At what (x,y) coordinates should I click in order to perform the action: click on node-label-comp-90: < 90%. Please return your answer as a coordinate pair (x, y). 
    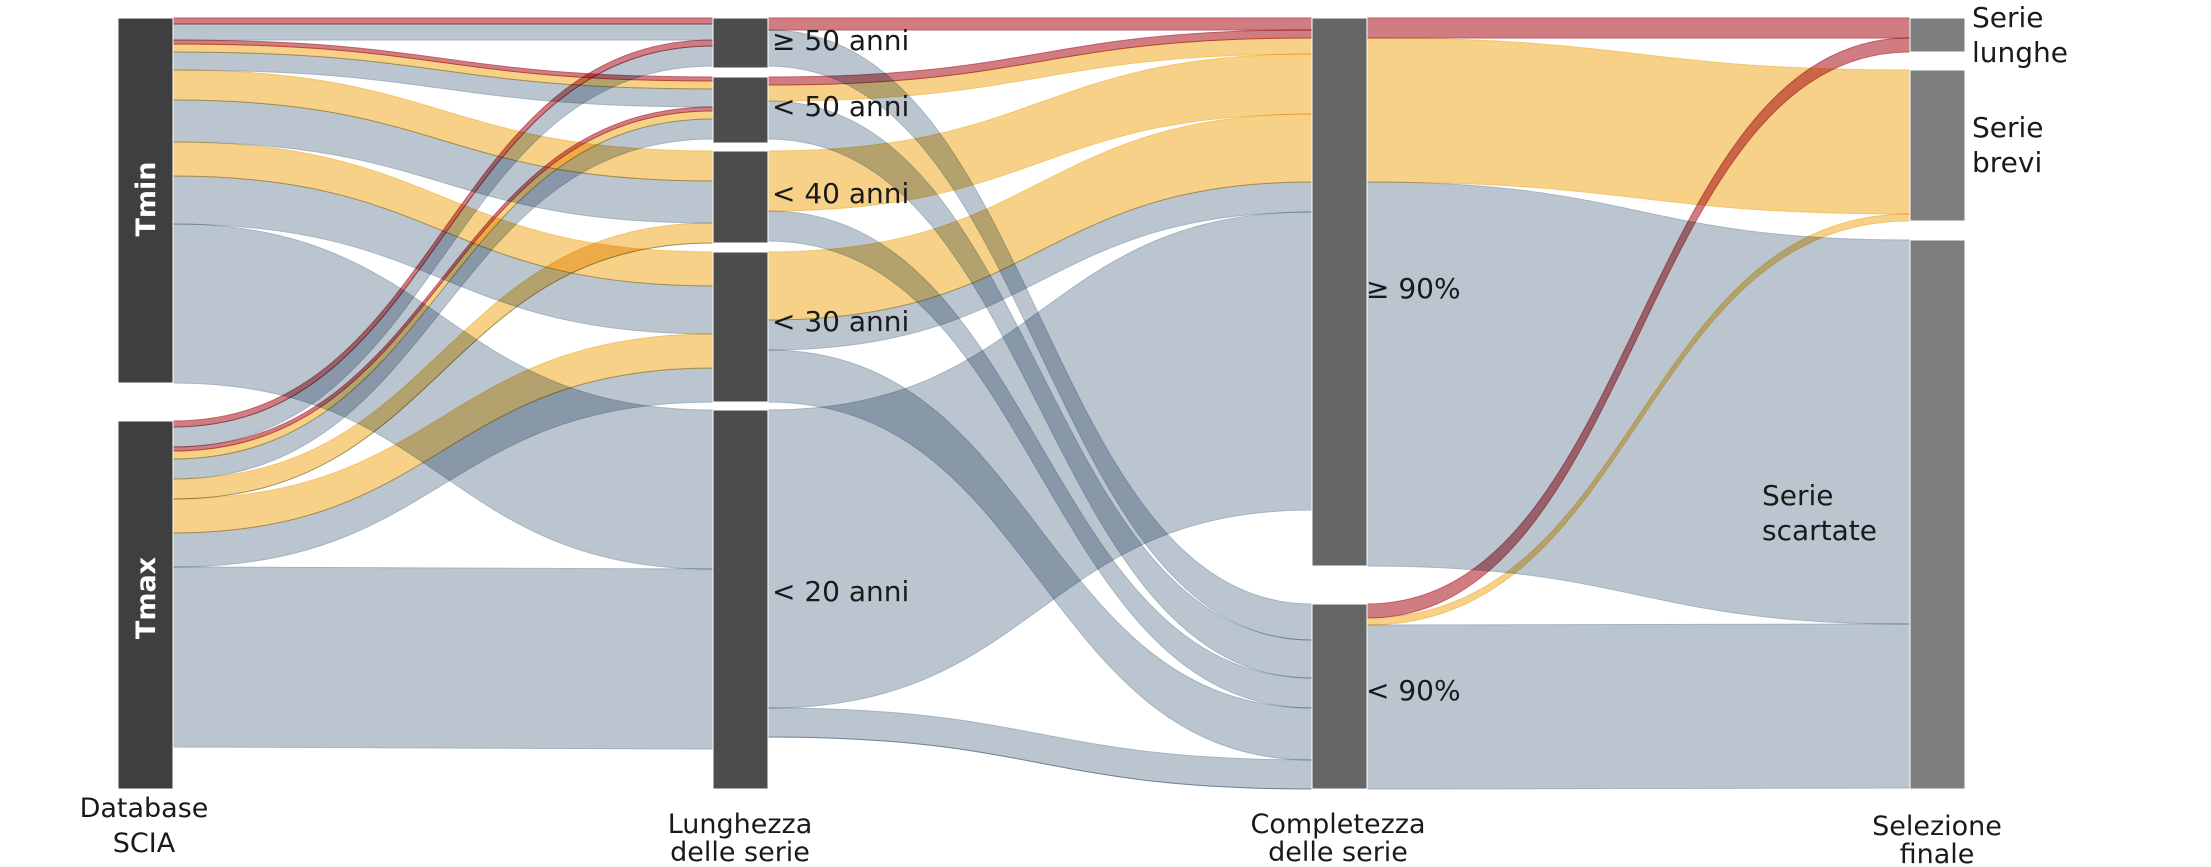
    Looking at the image, I should click on (1413, 690).